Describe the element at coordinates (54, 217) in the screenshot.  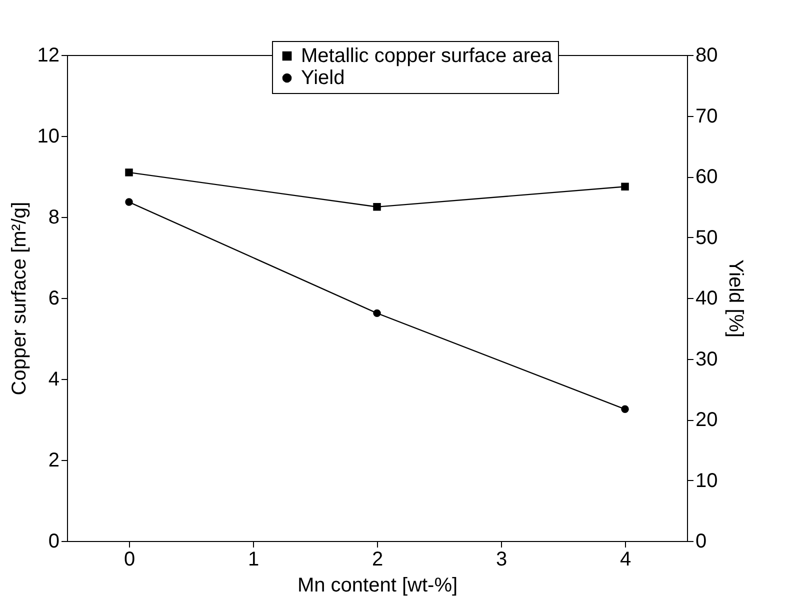
I see `y-tick-label: 8` at that location.